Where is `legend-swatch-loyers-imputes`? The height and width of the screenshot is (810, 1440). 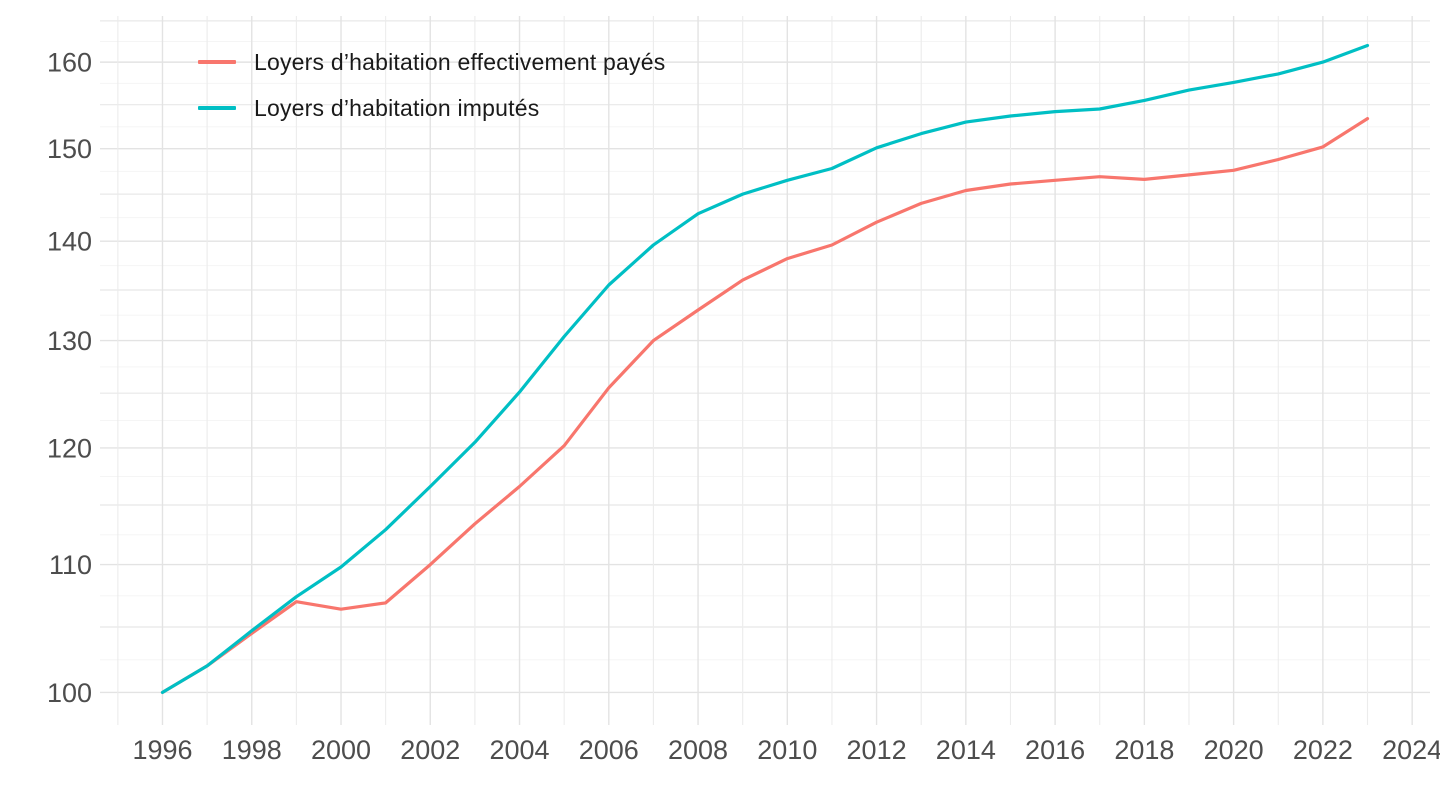 legend-swatch-loyers-imputes is located at coordinates (217, 108).